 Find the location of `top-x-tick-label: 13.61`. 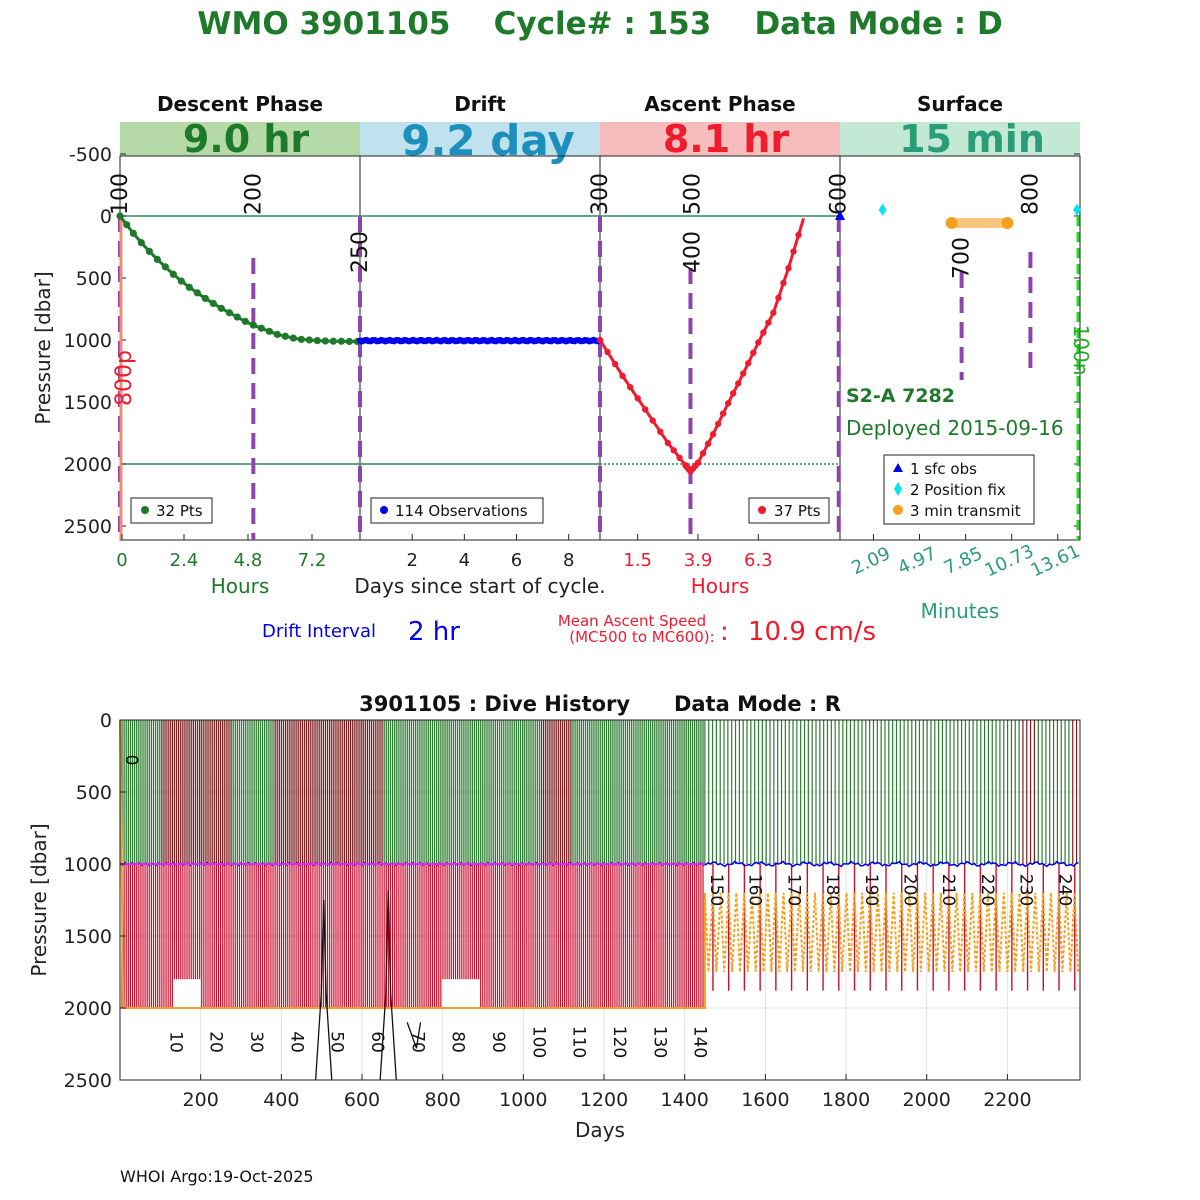

top-x-tick-label: 13.61 is located at coordinates (1056, 561).